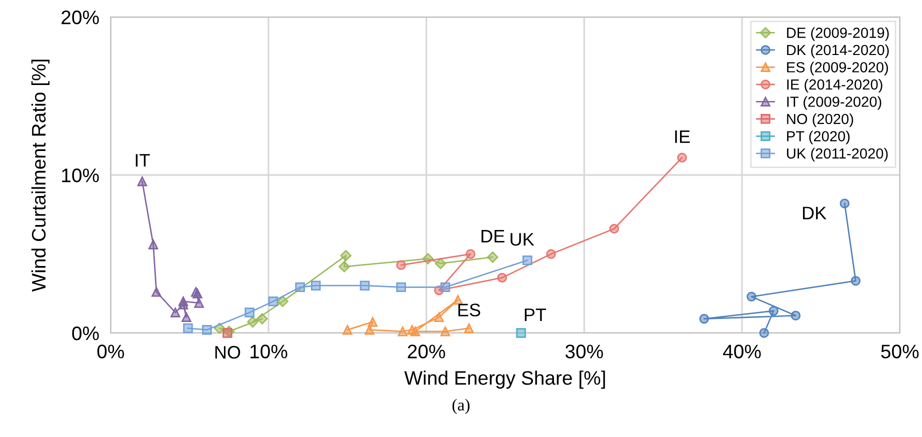 Image resolution: width=922 pixels, height=437 pixels. What do you see at coordinates (80, 175) in the screenshot?
I see `y-tick-label: 10%` at bounding box center [80, 175].